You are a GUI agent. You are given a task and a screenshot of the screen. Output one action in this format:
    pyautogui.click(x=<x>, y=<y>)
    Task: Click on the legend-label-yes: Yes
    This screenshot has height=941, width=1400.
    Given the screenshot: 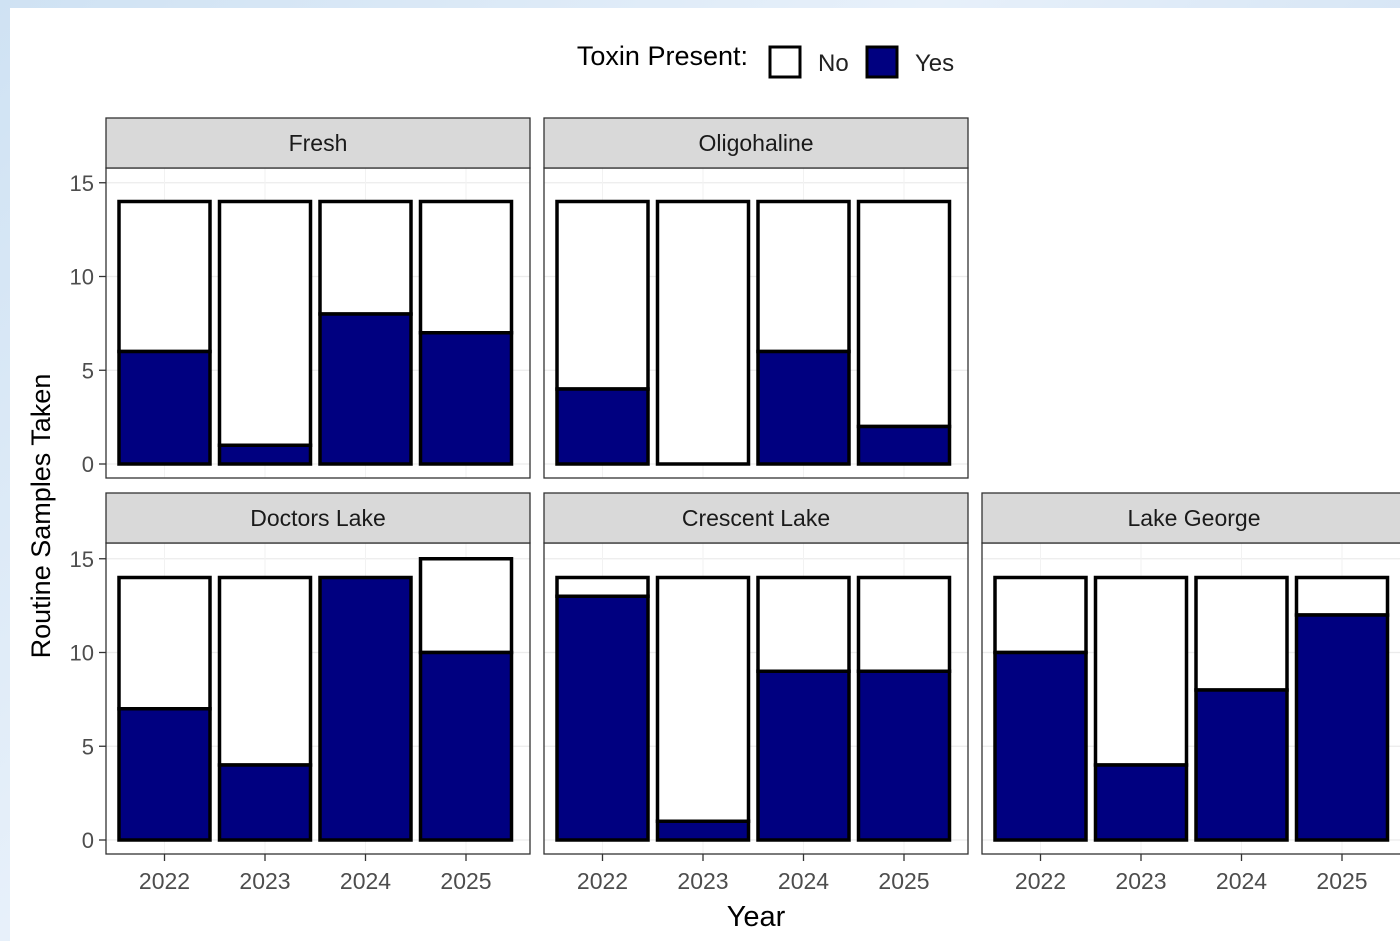 What is the action you would take?
    pyautogui.click(x=934, y=63)
    